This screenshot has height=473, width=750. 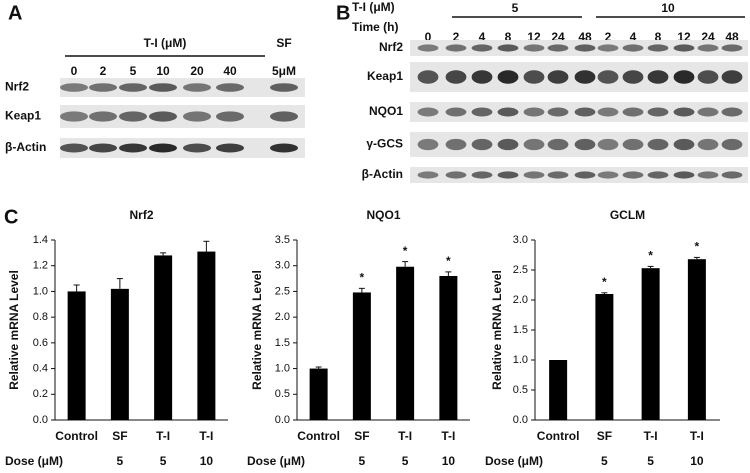 I want to click on dose-label: 40, so click(x=230, y=71).